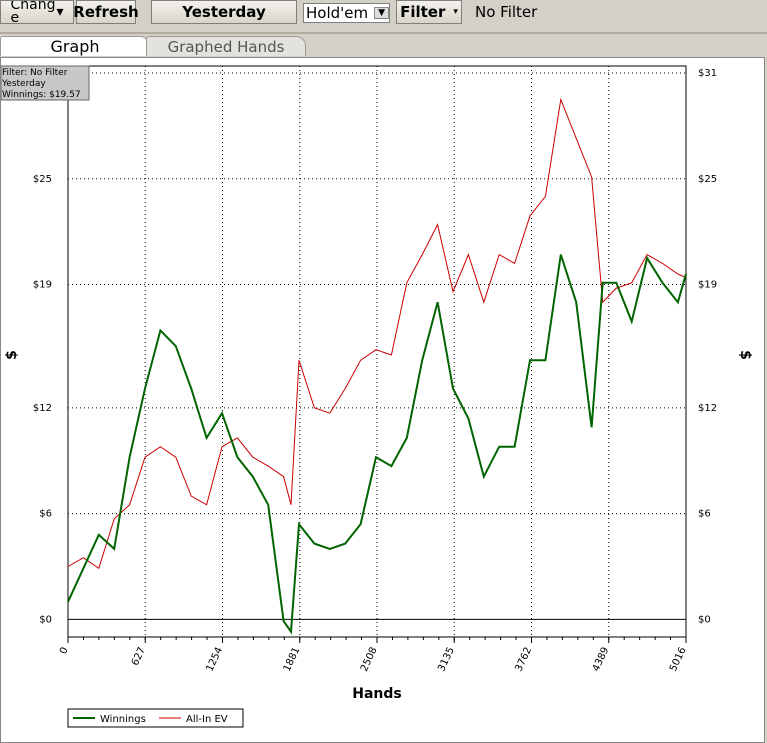  Describe the element at coordinates (707, 73) in the screenshot. I see `y2-tick-label: $31` at that location.